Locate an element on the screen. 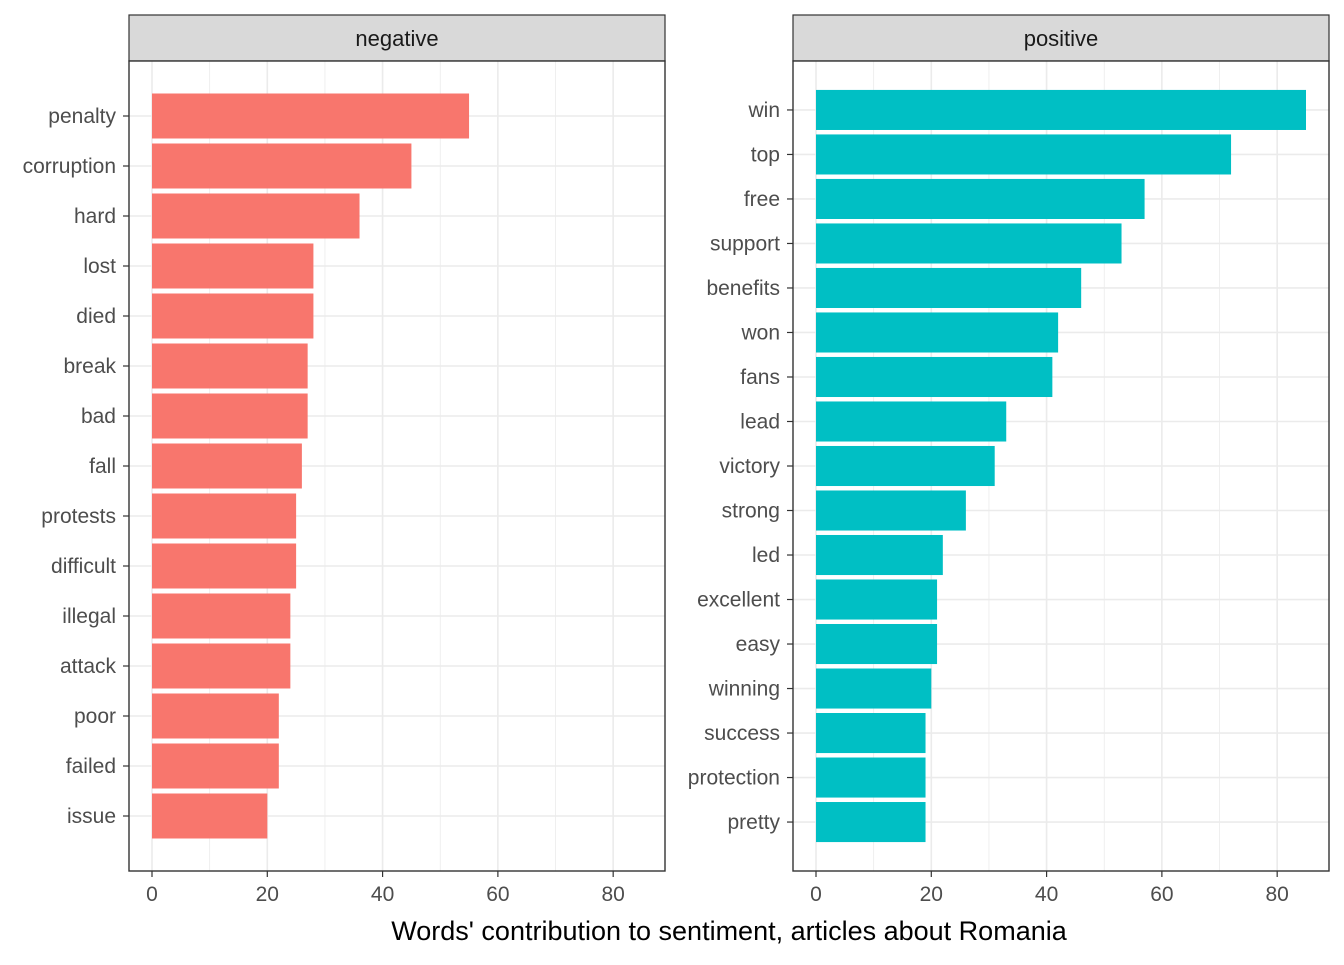  y-tick-label-excellent: excellent is located at coordinates (738, 600).